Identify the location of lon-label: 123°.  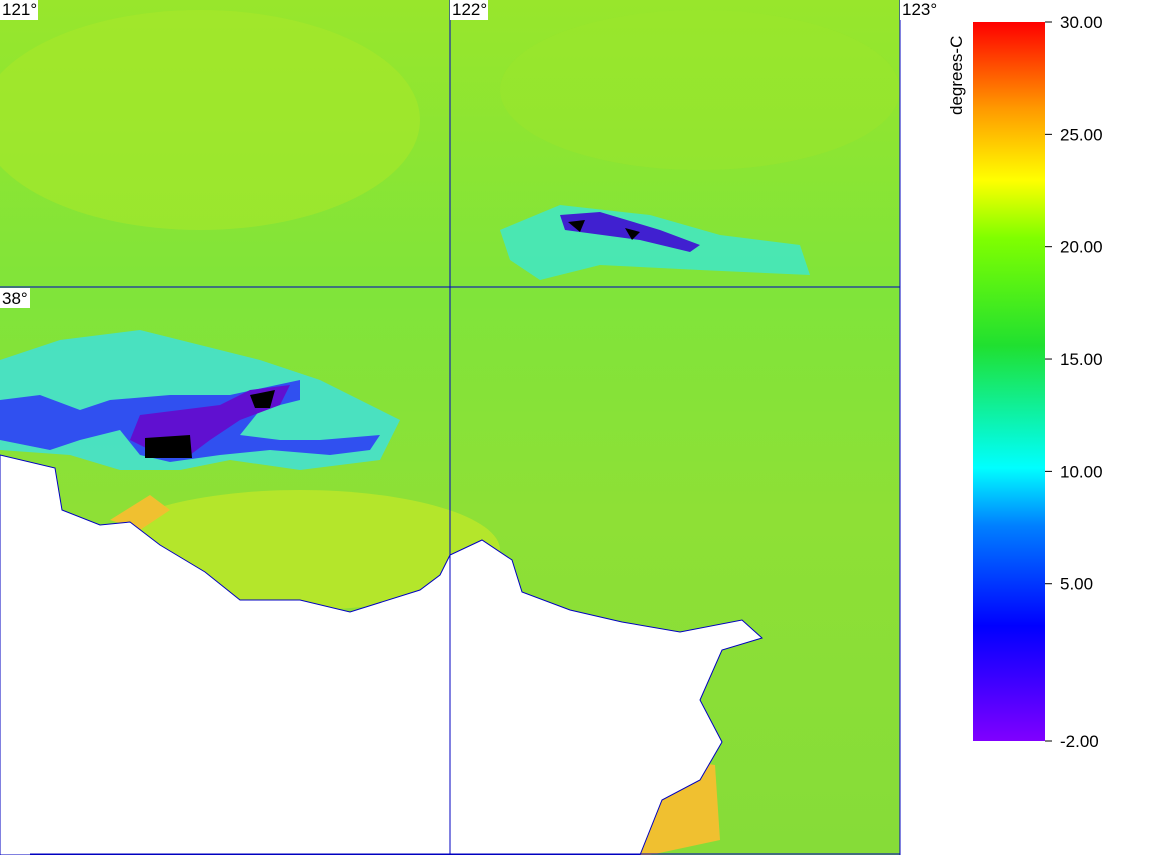
(919, 9).